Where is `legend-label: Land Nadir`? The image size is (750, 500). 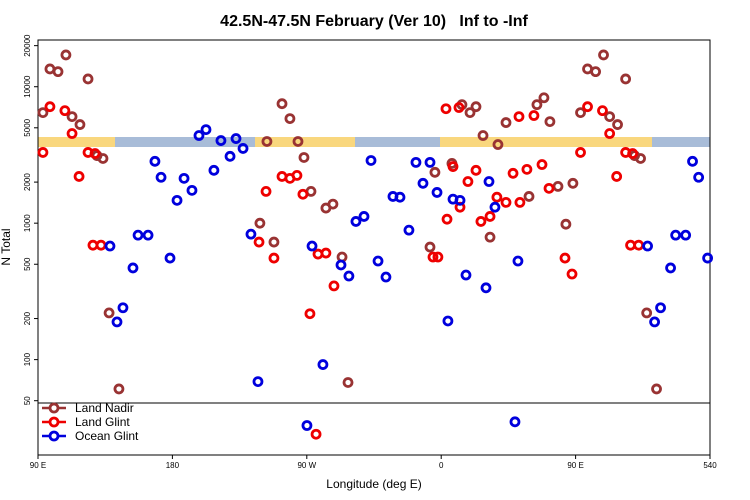 legend-label: Land Nadir is located at coordinates (104, 408).